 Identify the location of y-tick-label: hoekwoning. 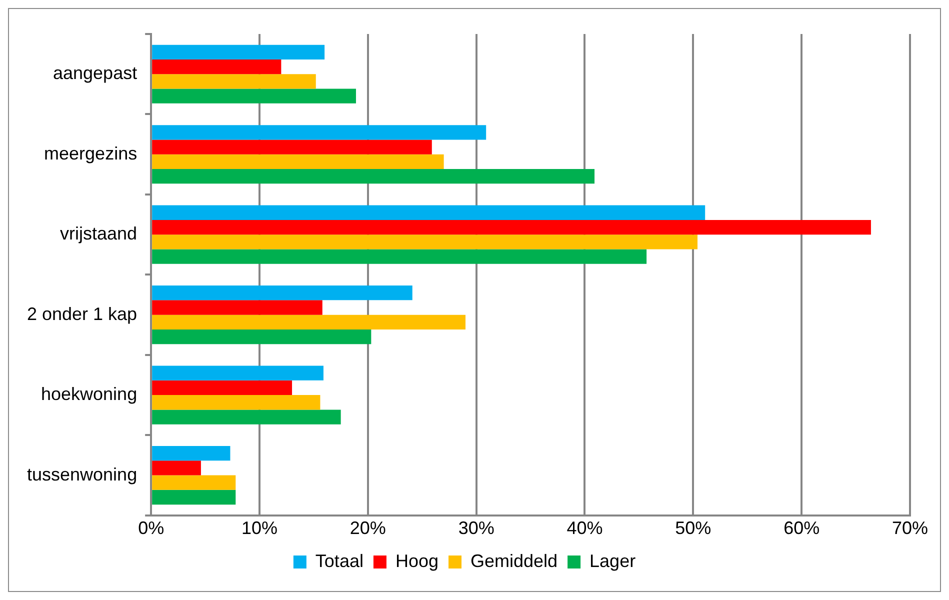
(89, 394).